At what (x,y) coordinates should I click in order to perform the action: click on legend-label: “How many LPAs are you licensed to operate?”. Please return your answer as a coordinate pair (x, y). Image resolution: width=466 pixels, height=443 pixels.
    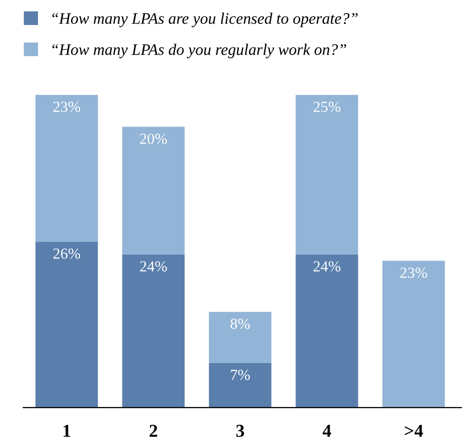
    Looking at the image, I should click on (205, 20).